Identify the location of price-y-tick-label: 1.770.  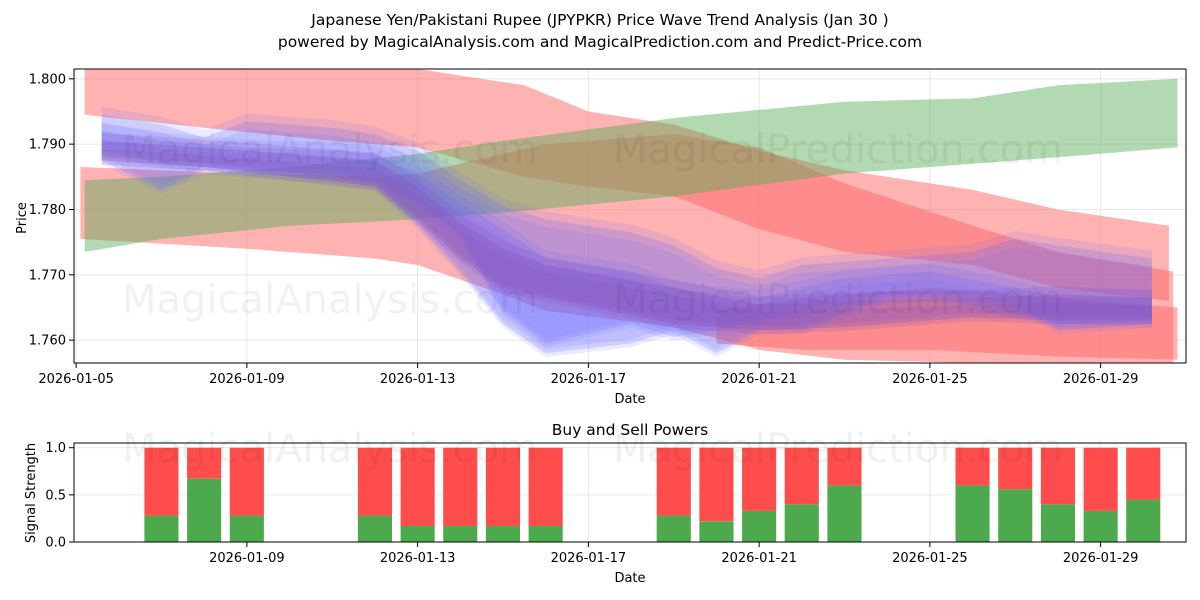
(47, 275).